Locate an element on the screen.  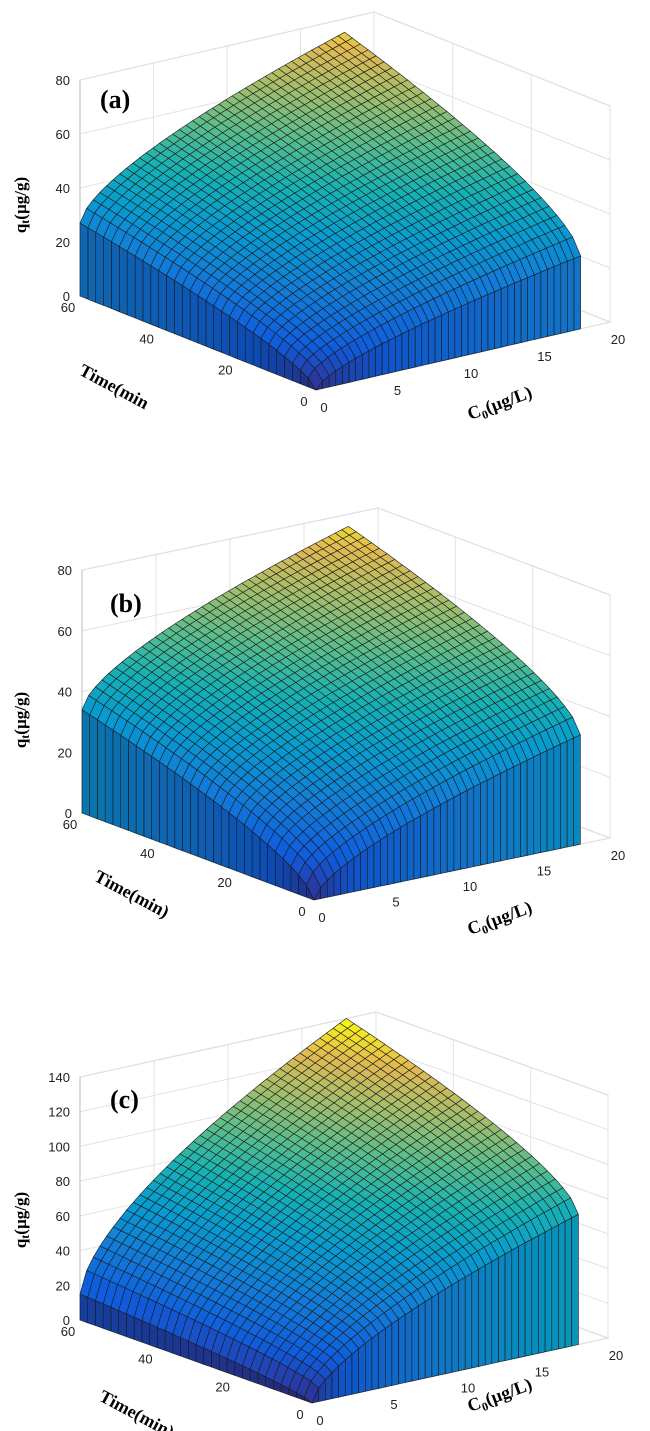
x-axis-label-main: C is located at coordinates (474, 927).